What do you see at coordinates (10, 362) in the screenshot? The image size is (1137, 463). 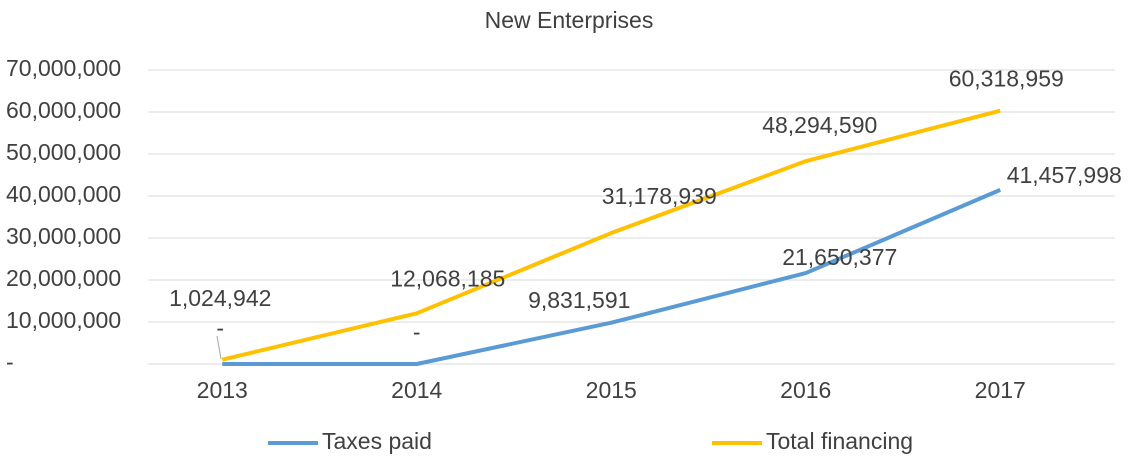 I see `y-tick-label: -` at bounding box center [10, 362].